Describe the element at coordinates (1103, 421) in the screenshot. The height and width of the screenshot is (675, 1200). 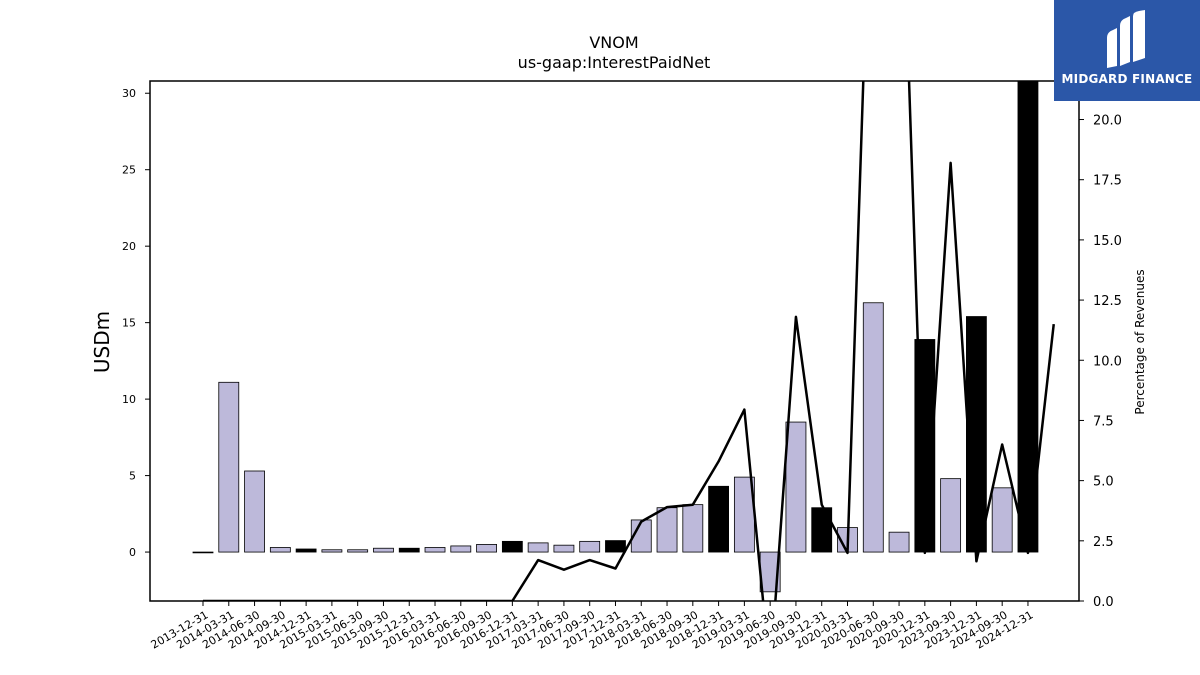
I see `y2-tick-label: 7.5` at that location.